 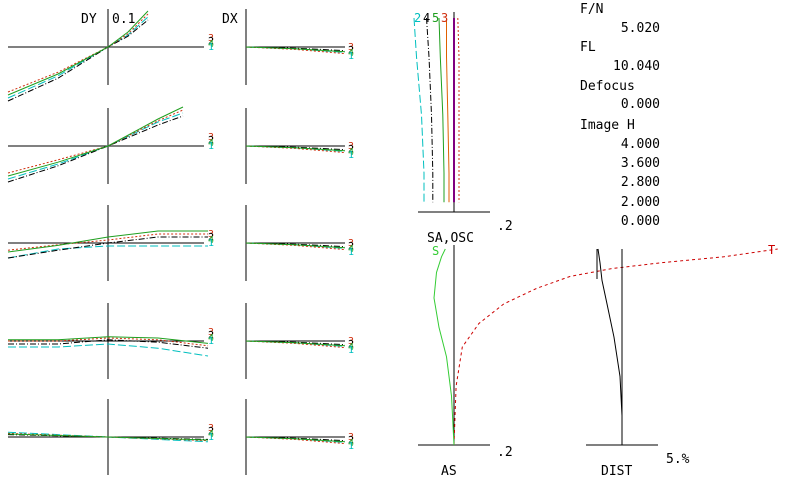 What do you see at coordinates (592, 9) in the screenshot?
I see `fn-label: F/N` at bounding box center [592, 9].